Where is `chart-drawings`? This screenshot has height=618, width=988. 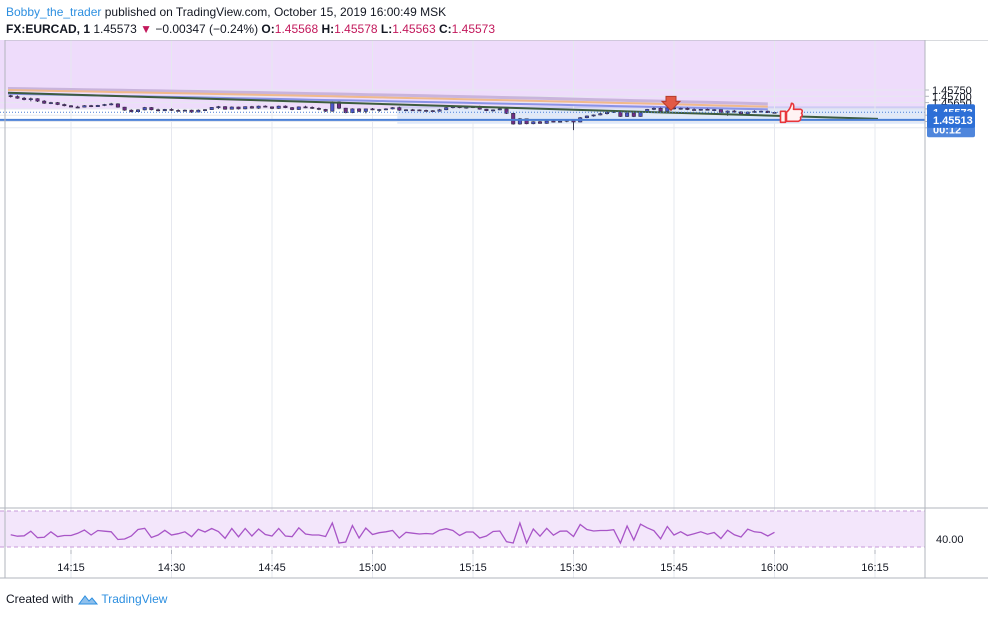 chart-drawings is located at coordinates (462, 107).